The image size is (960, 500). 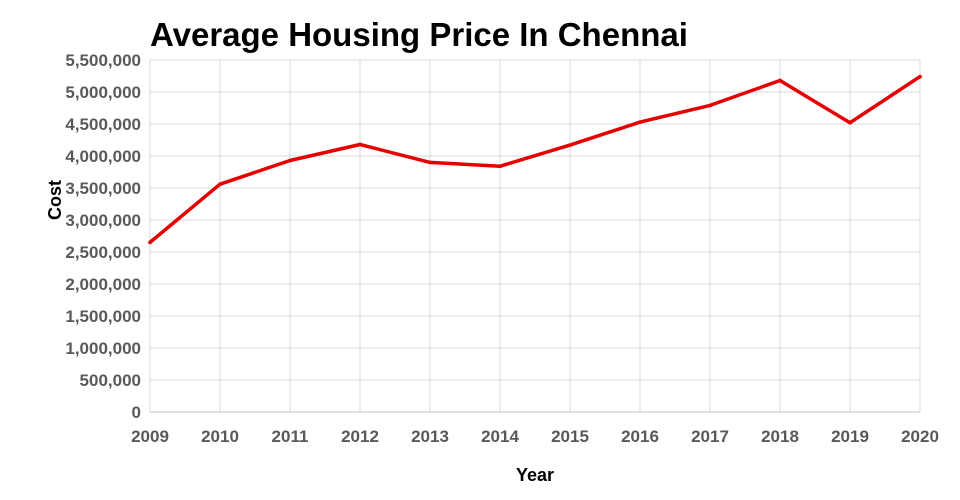 What do you see at coordinates (103, 60) in the screenshot?
I see `y-tick-label: 5,500,000` at bounding box center [103, 60].